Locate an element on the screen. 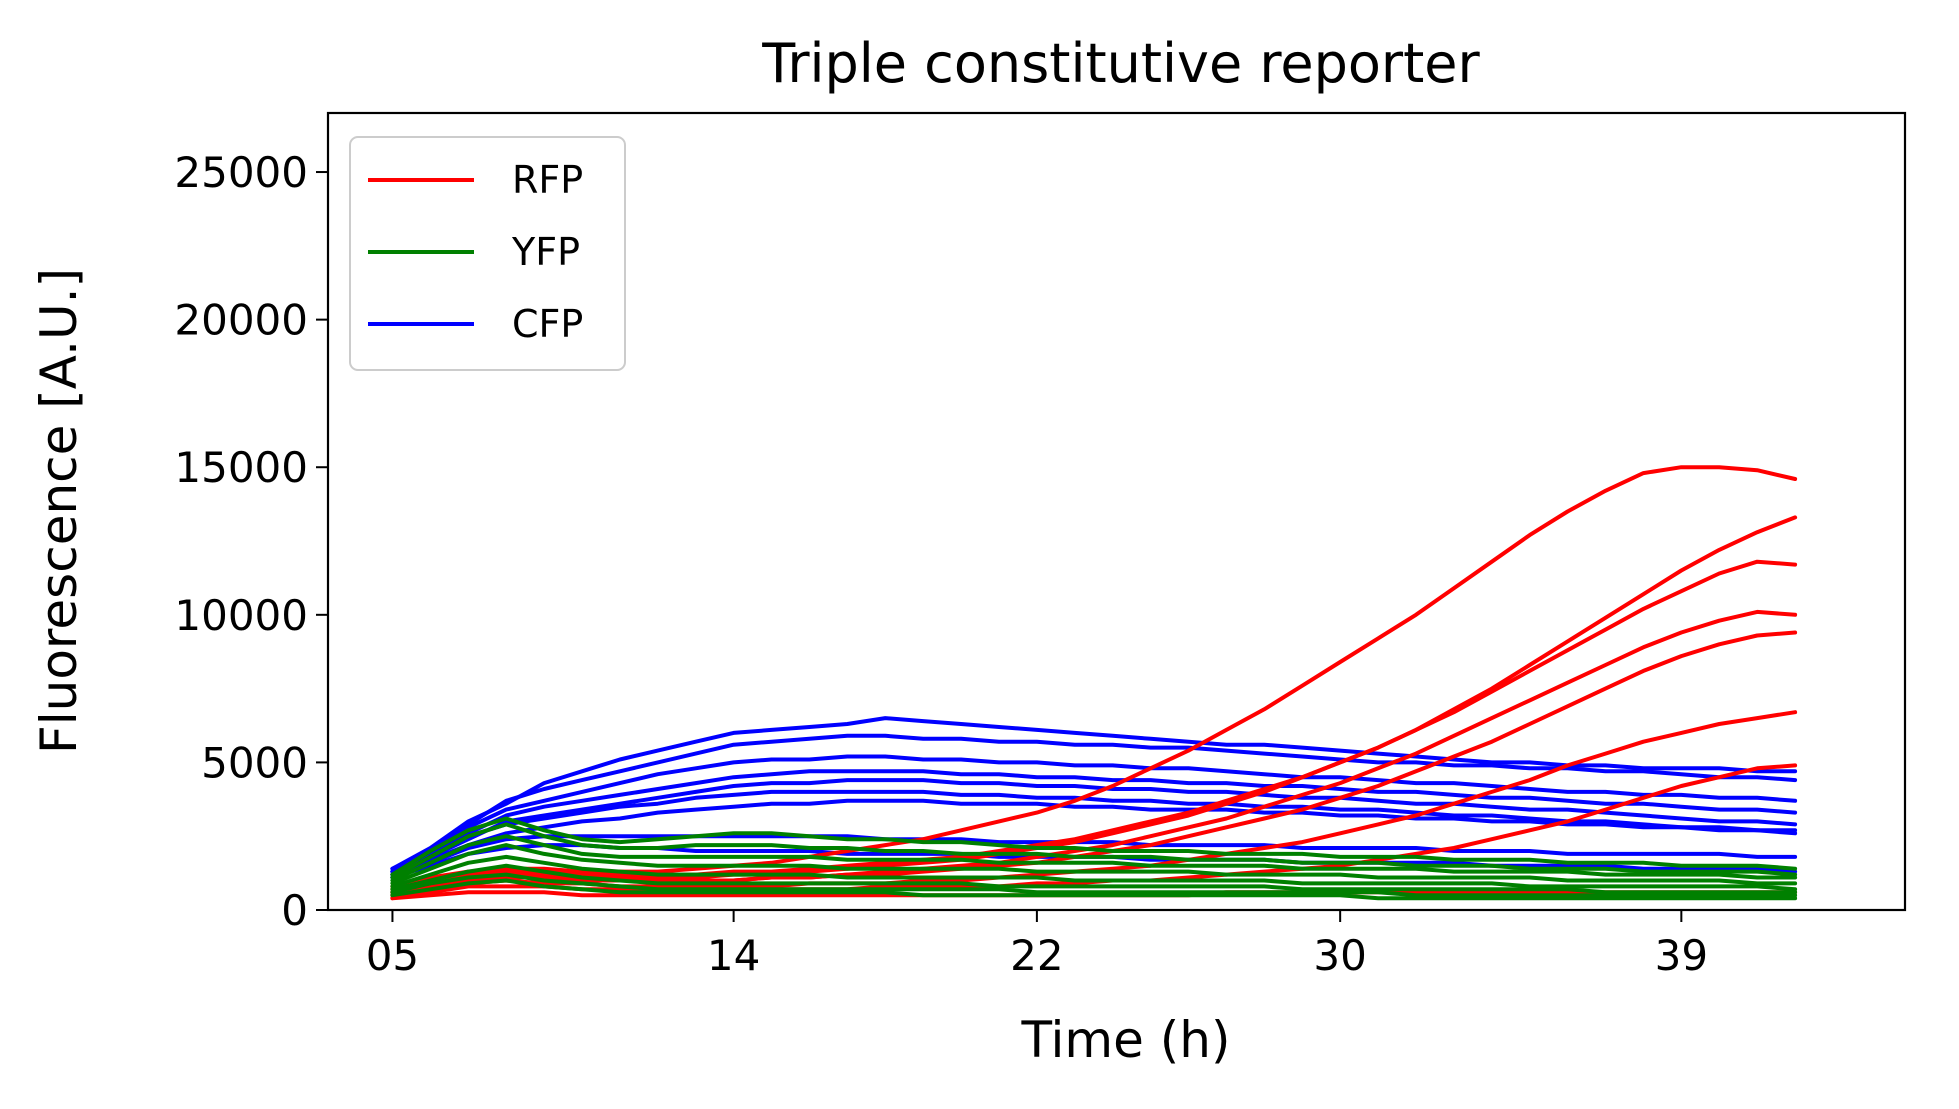 Image resolution: width=1959 pixels, height=1109 pixels. y-tick-label: 15000 is located at coordinates (241, 467).